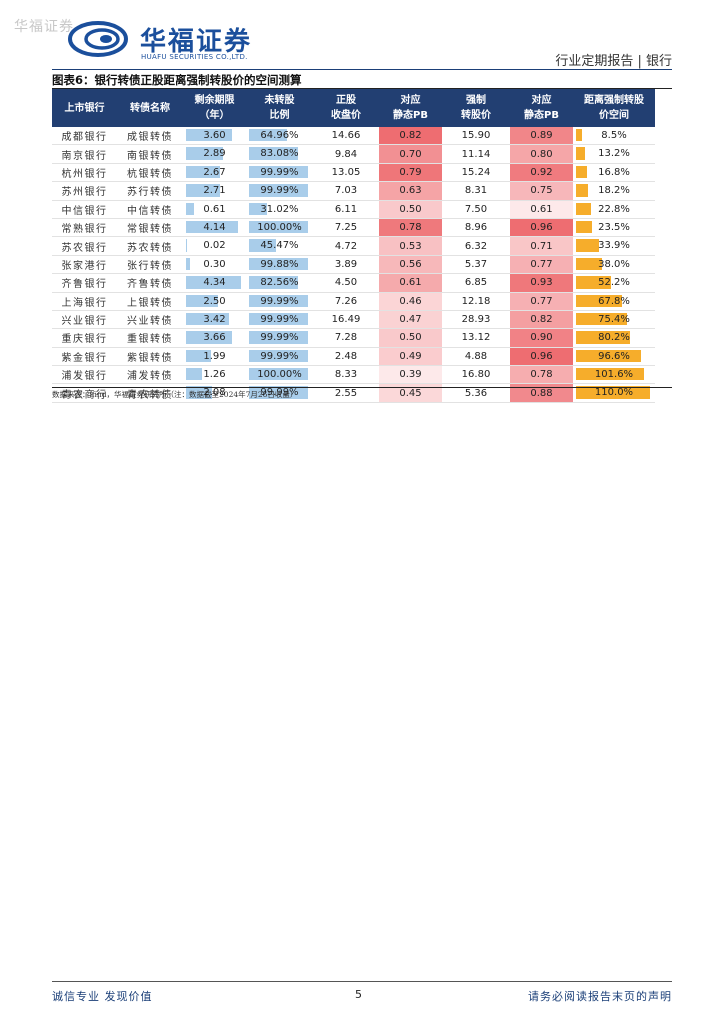 Image resolution: width=724 pixels, height=1024 pixels. What do you see at coordinates (541, 154) in the screenshot?
I see `implied-pb-cell: 0.80` at bounding box center [541, 154].